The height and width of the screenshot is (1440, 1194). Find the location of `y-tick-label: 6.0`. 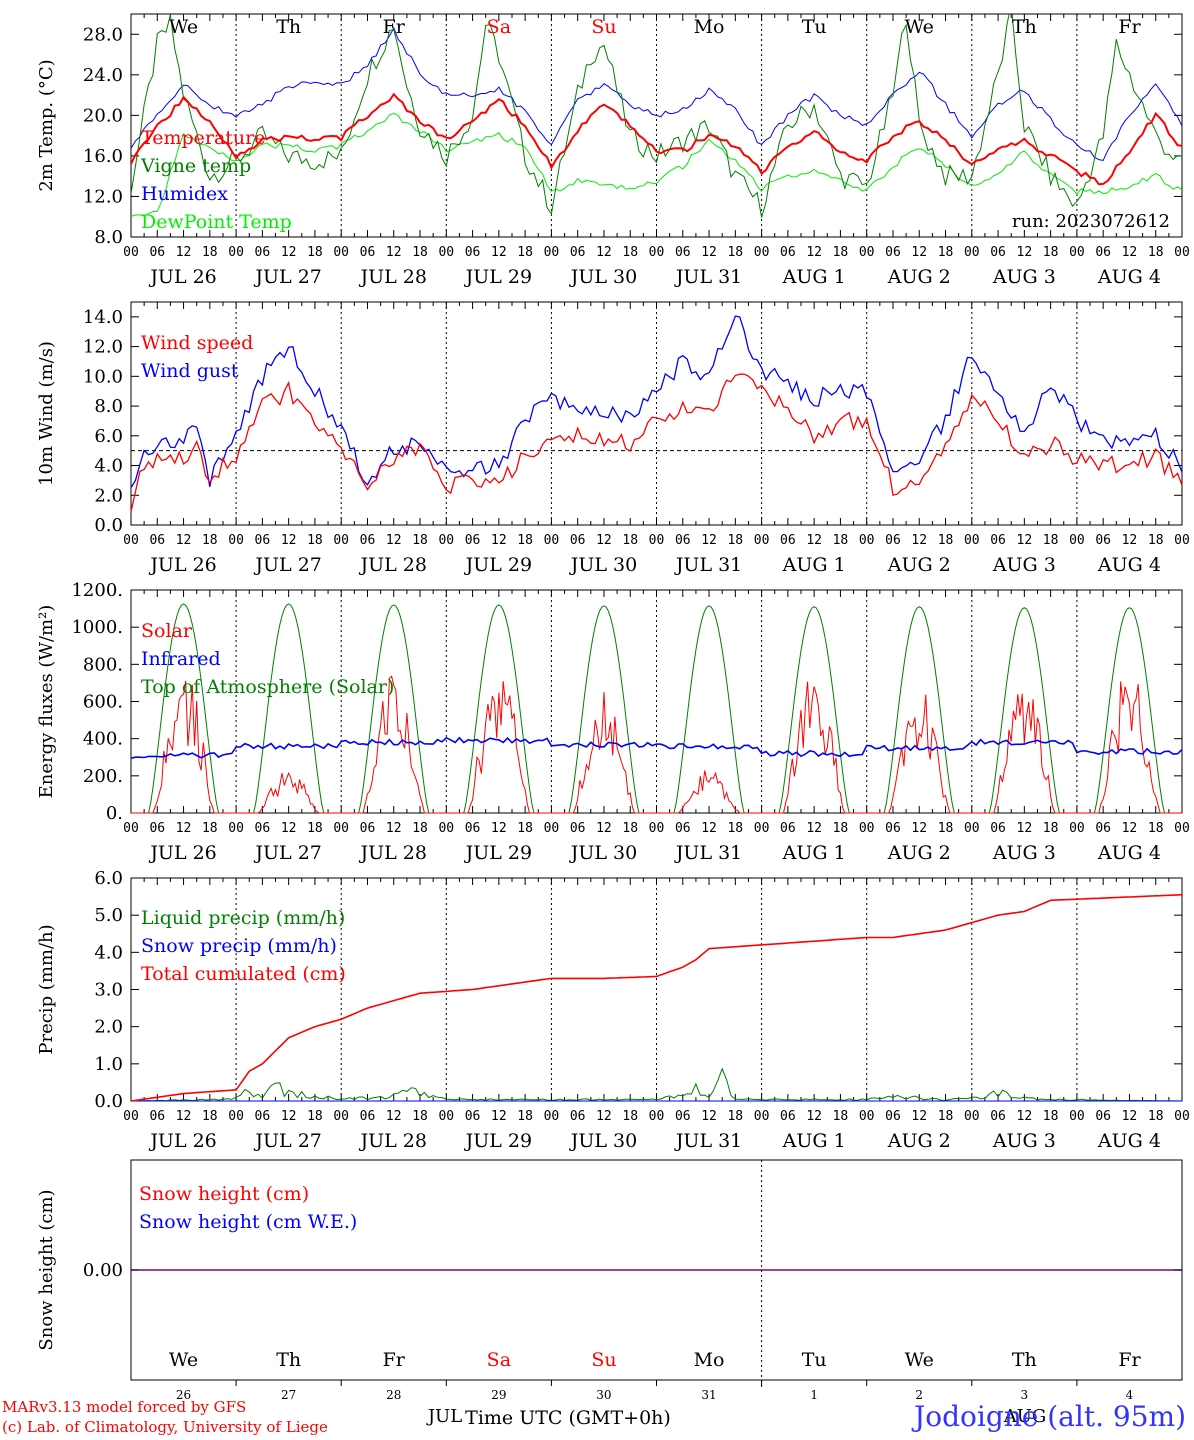

y-tick-label: 6.0 is located at coordinates (108, 436).